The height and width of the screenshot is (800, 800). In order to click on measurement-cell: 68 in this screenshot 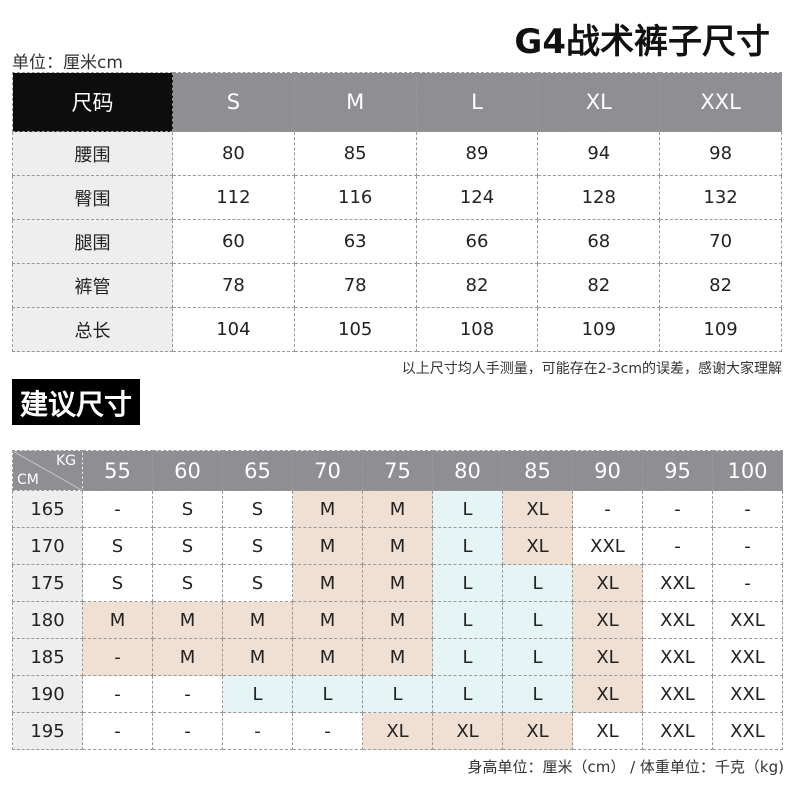, I will do `click(599, 241)`.